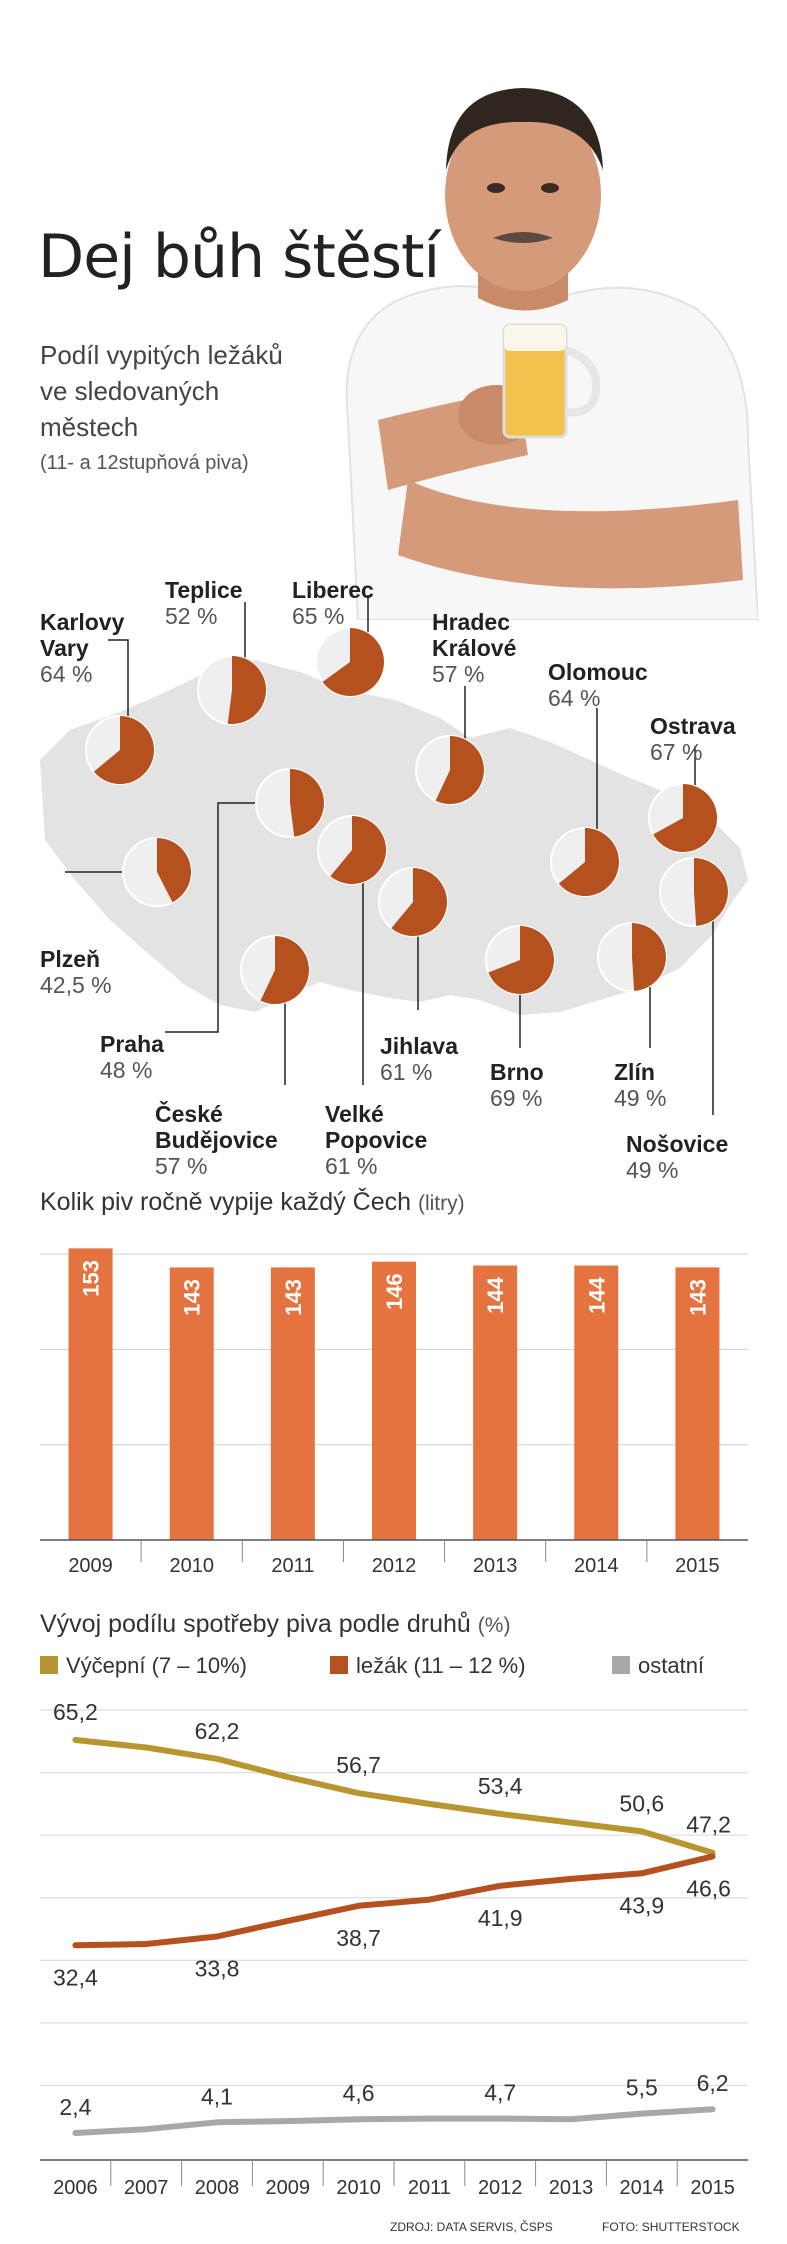 The image size is (787, 2244). What do you see at coordinates (676, 752) in the screenshot?
I see `city-share-ostrava: 67 %` at bounding box center [676, 752].